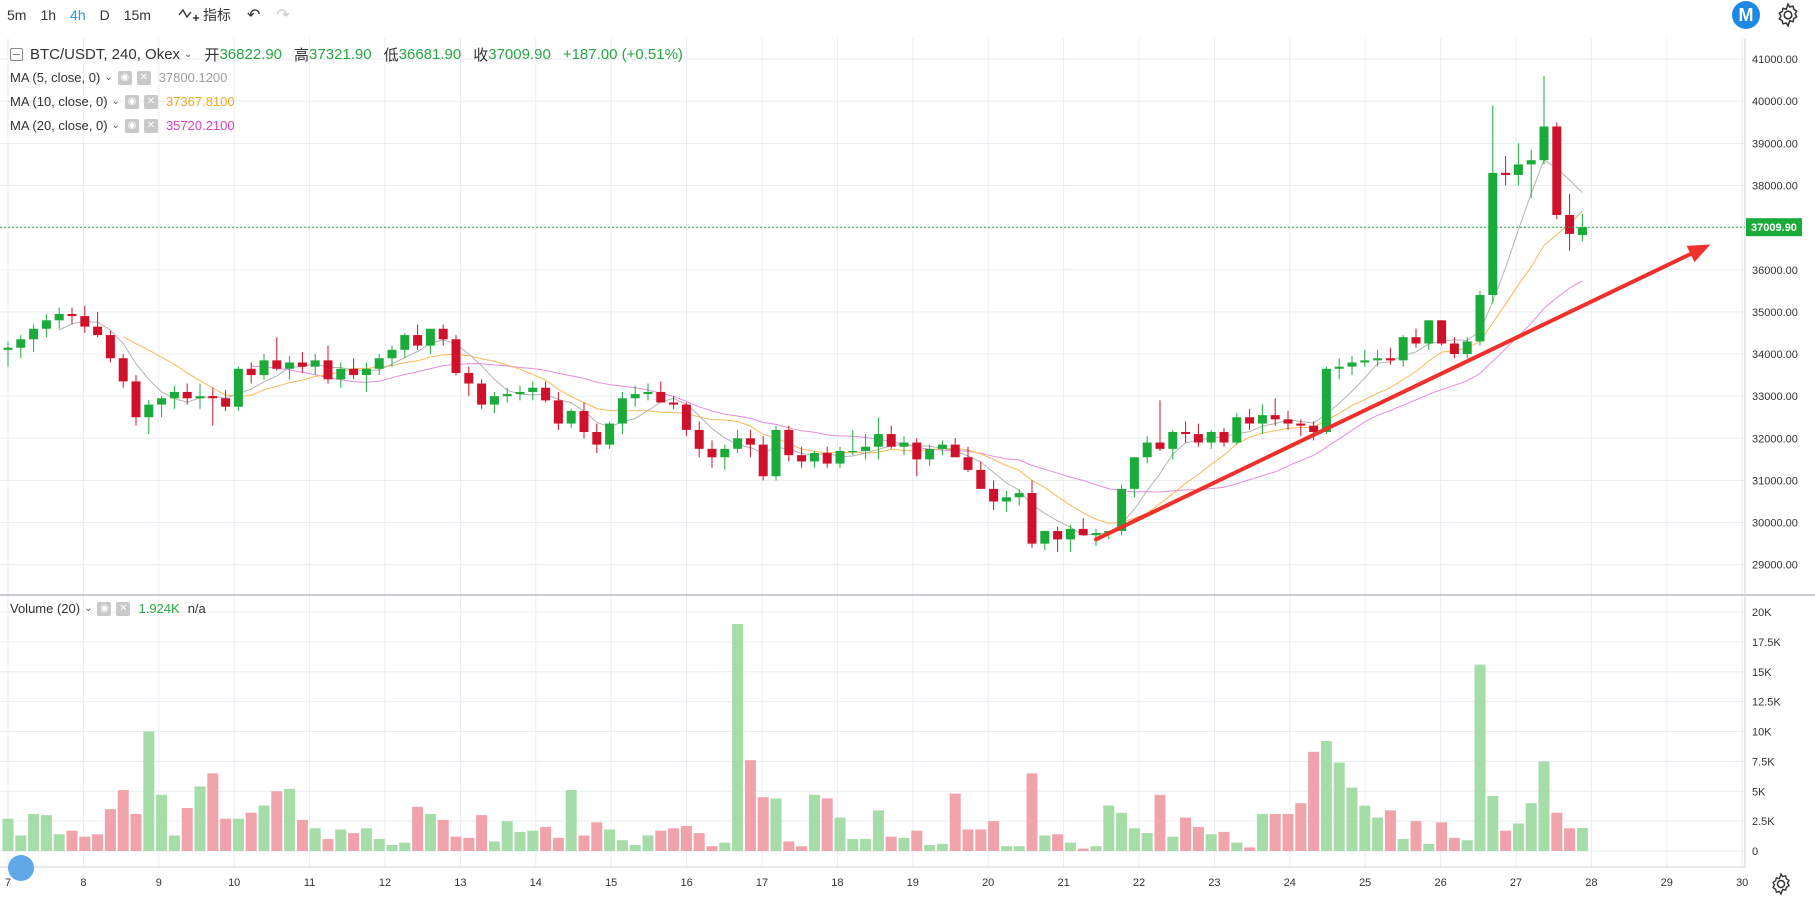 The width and height of the screenshot is (1815, 899). Describe the element at coordinates (611, 883) in the screenshot. I see `time-tick-label: 15` at that location.